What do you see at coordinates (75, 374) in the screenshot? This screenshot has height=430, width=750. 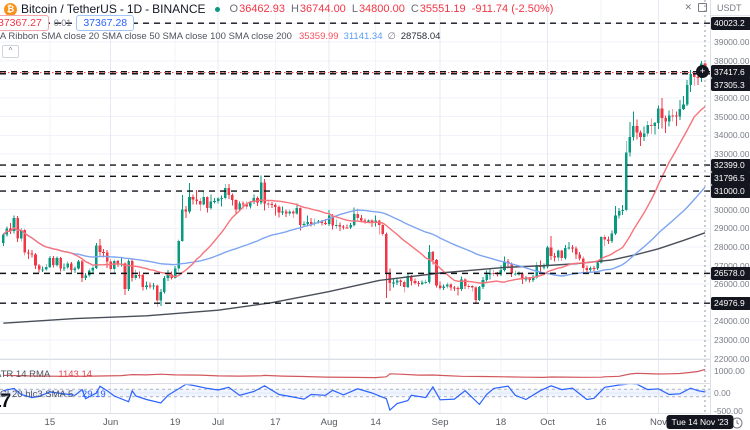 I see `atr-value: 1143.14` at bounding box center [75, 374].